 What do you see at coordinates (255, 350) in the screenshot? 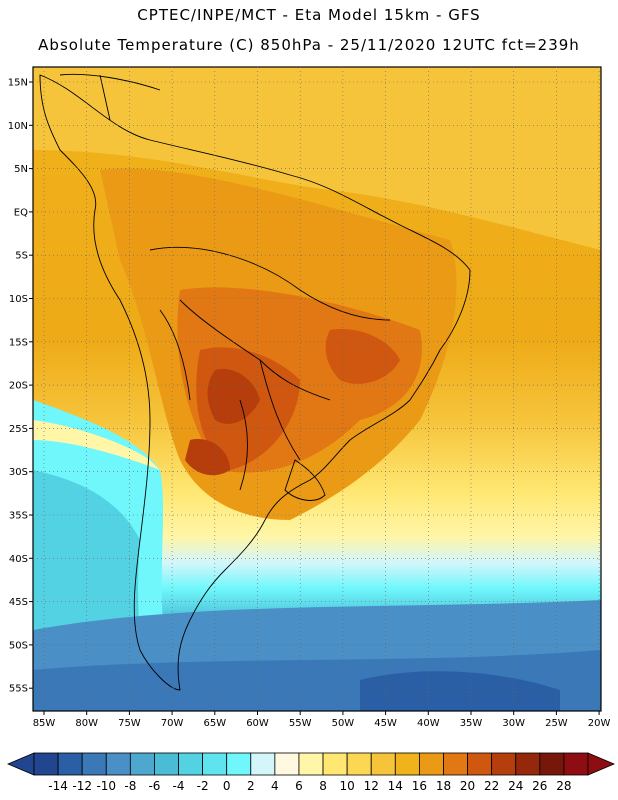
I see `border-center` at bounding box center [255, 350].